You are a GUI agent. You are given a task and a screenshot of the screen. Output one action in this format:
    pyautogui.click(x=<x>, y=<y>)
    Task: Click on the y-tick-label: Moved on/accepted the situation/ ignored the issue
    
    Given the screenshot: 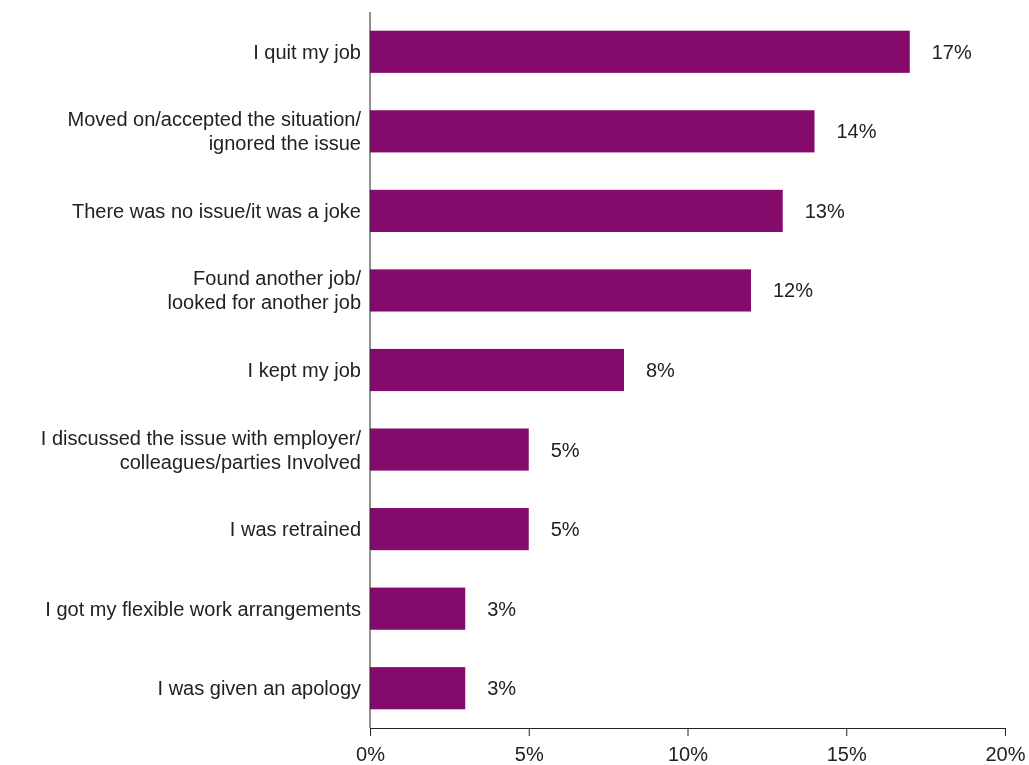 What is the action you would take?
    pyautogui.click(x=214, y=131)
    